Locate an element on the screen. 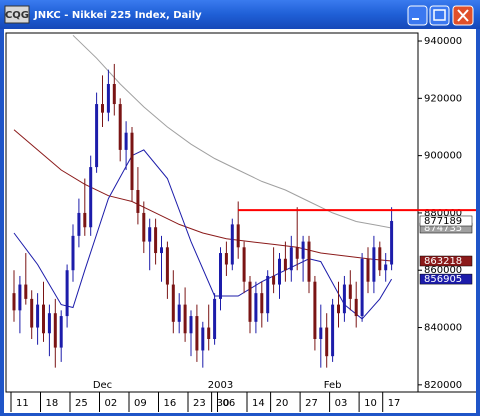 The height and width of the screenshot is (420, 480). x-tick-label: 25 is located at coordinates (81, 403).